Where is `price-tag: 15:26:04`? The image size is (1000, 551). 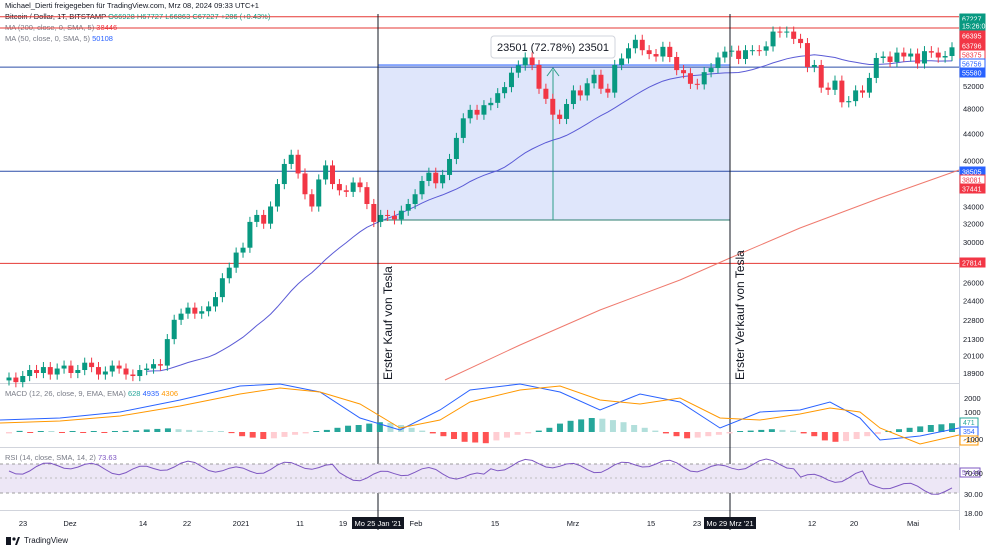
price-tag: 15:26:04 is located at coordinates (975, 27).